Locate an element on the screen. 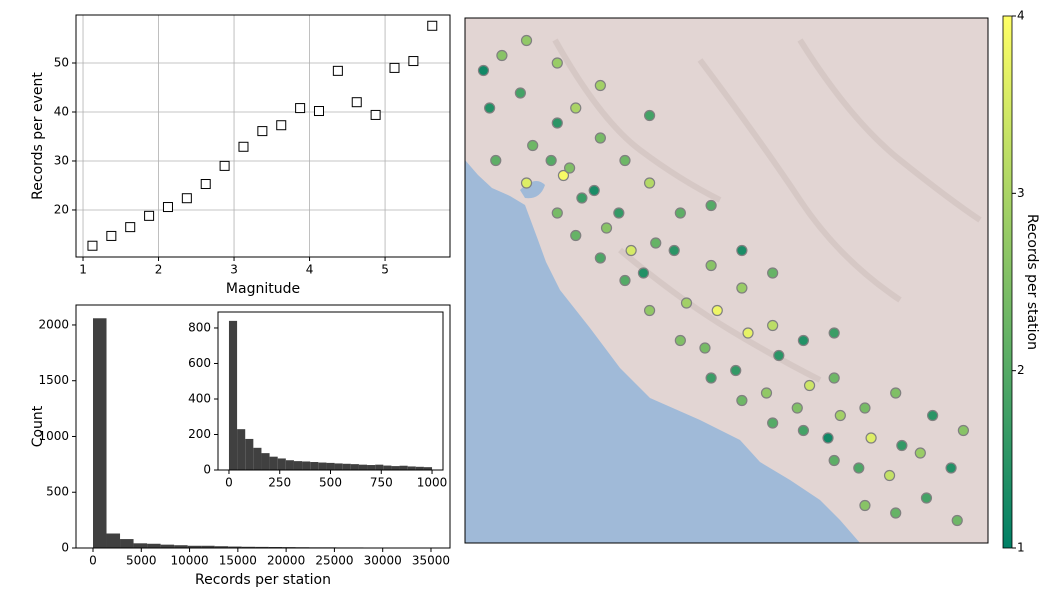 The width and height of the screenshot is (1047, 602). x-tick-label: 10000 is located at coordinates (189, 561).